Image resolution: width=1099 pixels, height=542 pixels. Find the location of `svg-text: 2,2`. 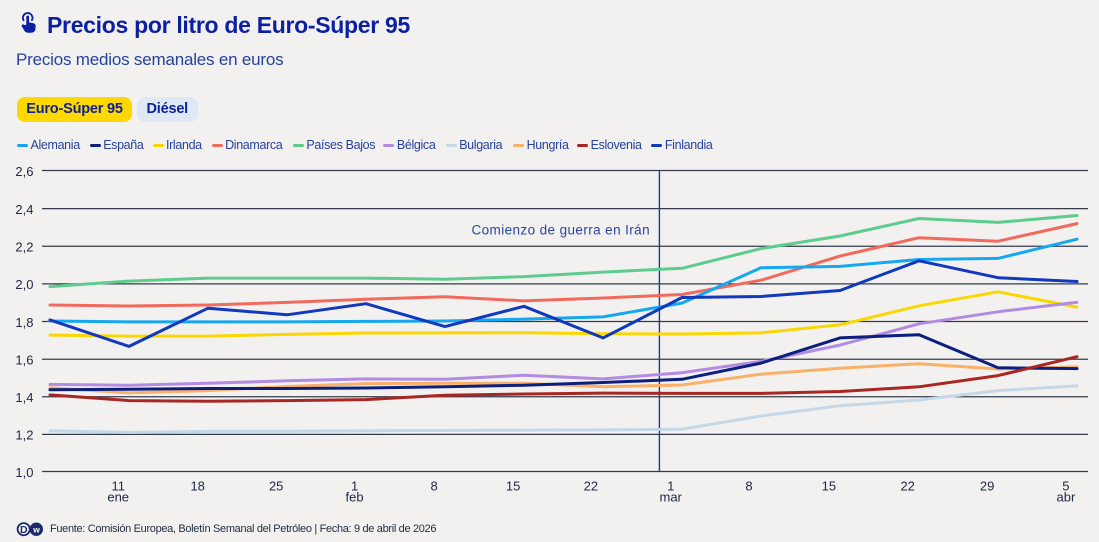

svg-text: 2,2 is located at coordinates (24, 247).